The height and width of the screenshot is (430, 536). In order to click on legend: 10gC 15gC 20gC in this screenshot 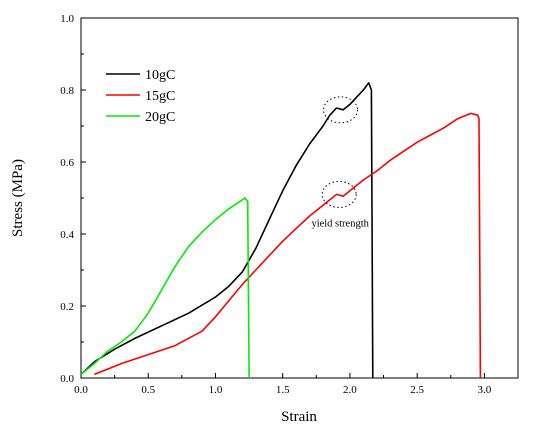, I will do `click(140, 96)`.